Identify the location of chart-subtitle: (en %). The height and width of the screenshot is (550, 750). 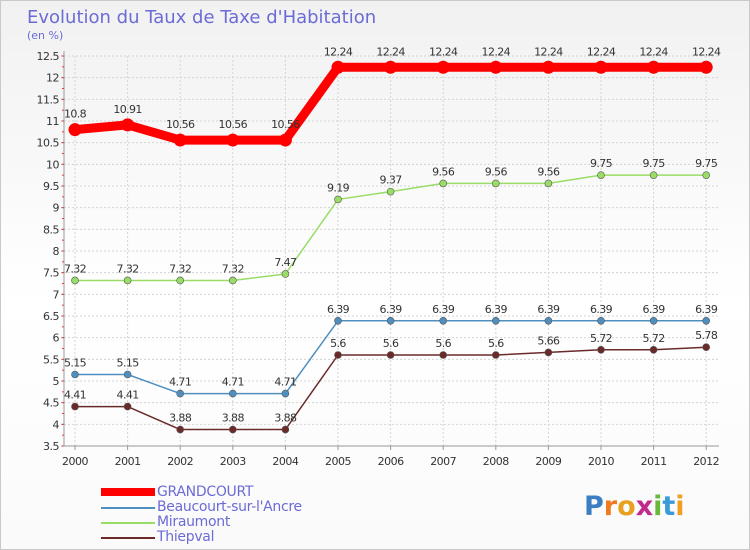
(45, 35).